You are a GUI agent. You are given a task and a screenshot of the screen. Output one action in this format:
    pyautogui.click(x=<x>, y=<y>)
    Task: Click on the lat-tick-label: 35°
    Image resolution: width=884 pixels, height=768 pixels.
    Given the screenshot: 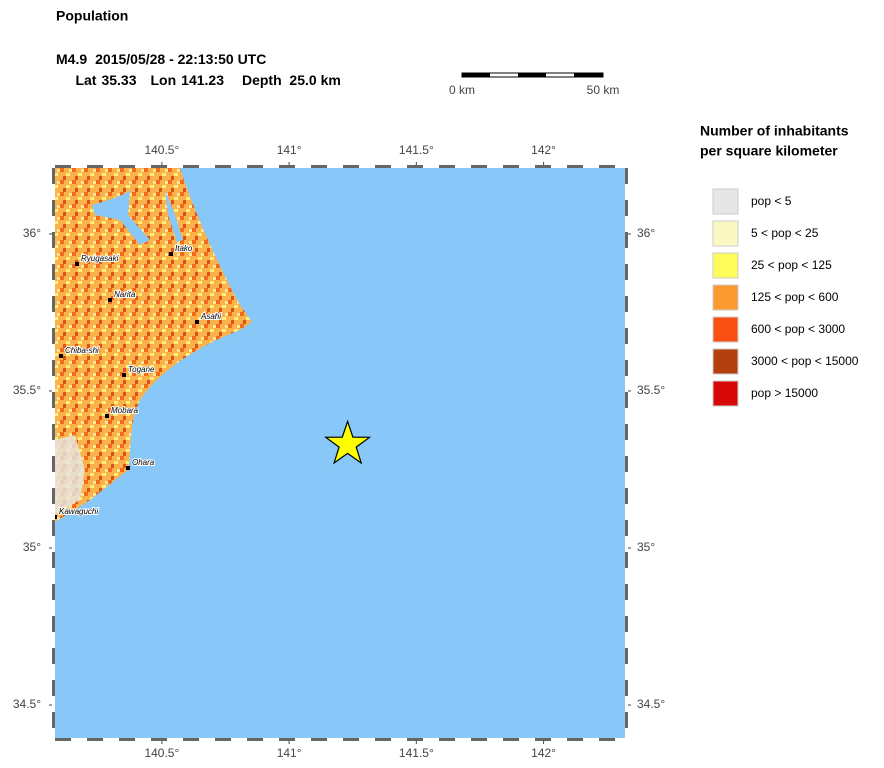 What is the action you would take?
    pyautogui.click(x=646, y=547)
    